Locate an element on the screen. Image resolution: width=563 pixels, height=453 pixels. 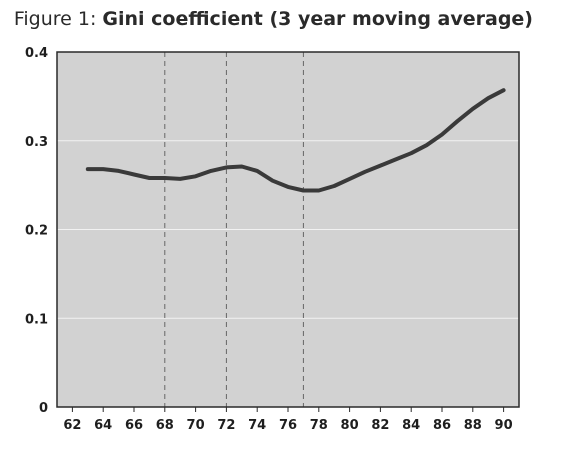
x-tick-label: 64 is located at coordinates (103, 425).